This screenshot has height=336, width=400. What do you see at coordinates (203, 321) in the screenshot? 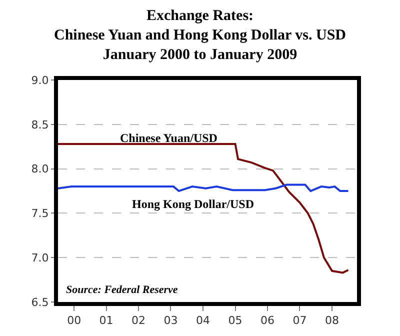
I see `x-tick-label: 04` at bounding box center [203, 321].